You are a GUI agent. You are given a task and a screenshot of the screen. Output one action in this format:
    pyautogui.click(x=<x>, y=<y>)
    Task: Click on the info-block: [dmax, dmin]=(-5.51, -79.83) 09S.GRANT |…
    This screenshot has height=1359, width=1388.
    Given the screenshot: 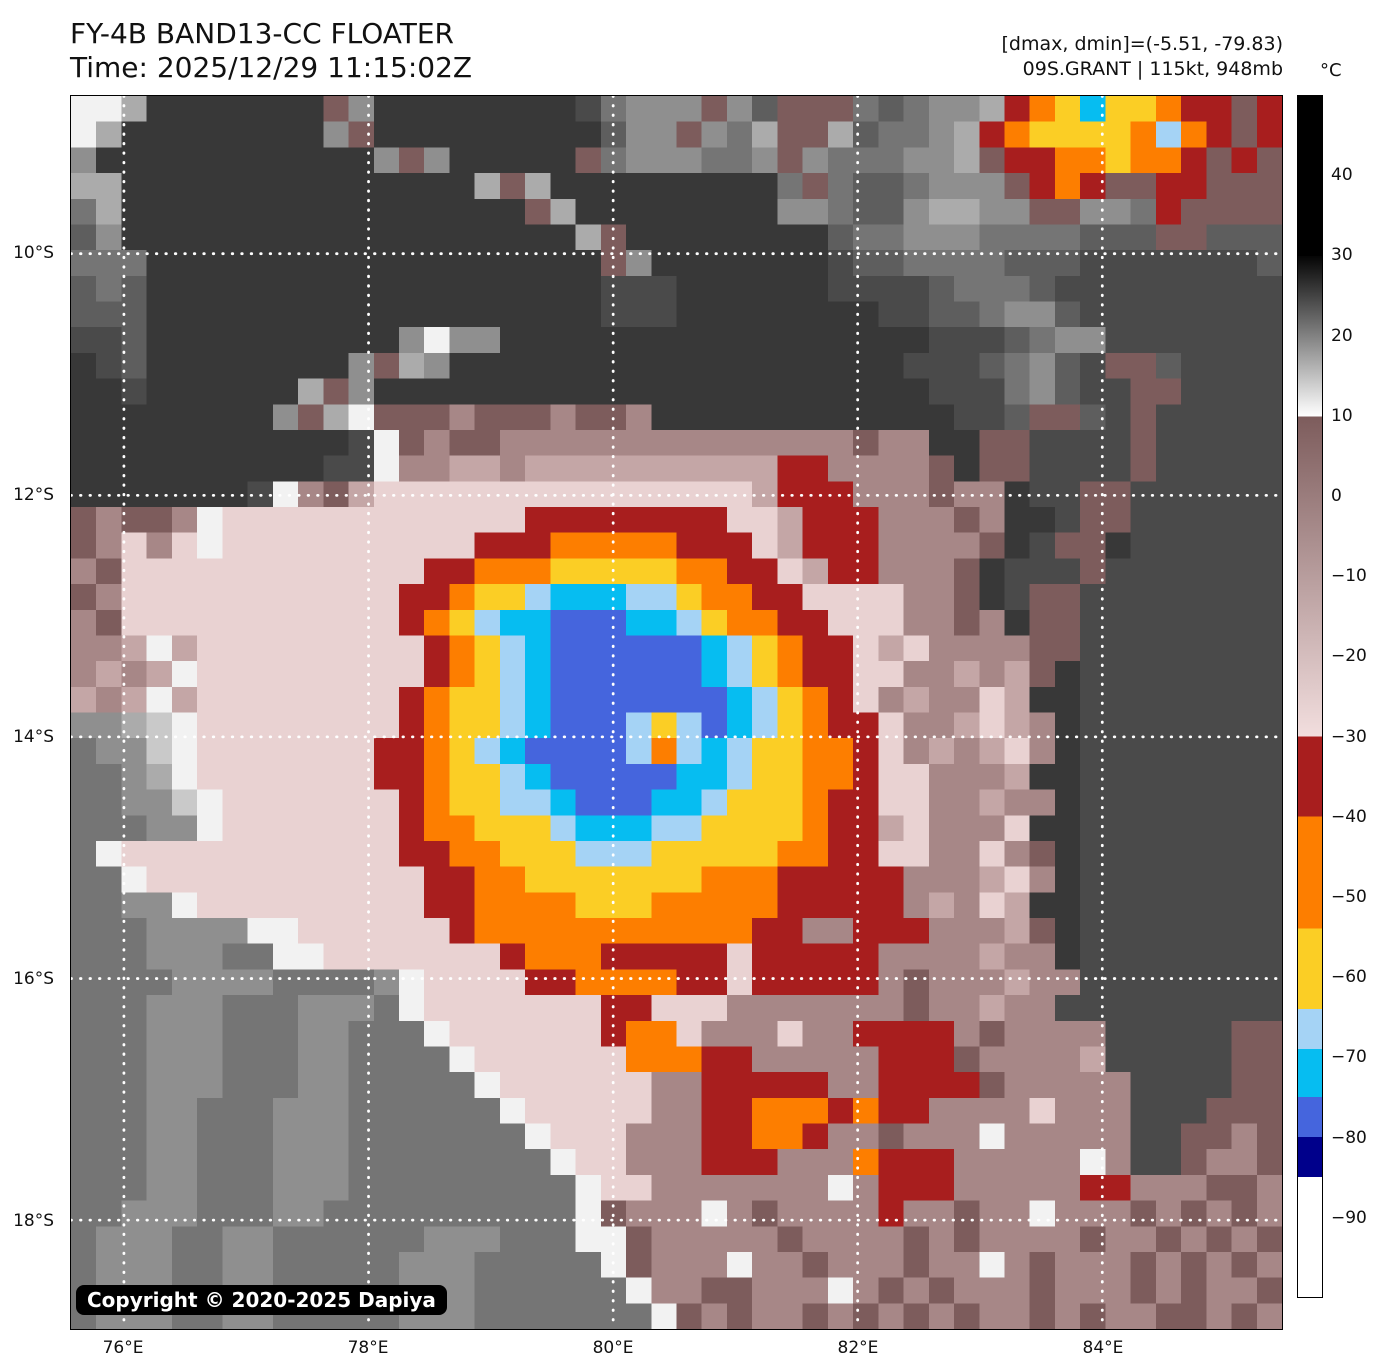 What is the action you would take?
    pyautogui.click(x=1142, y=57)
    